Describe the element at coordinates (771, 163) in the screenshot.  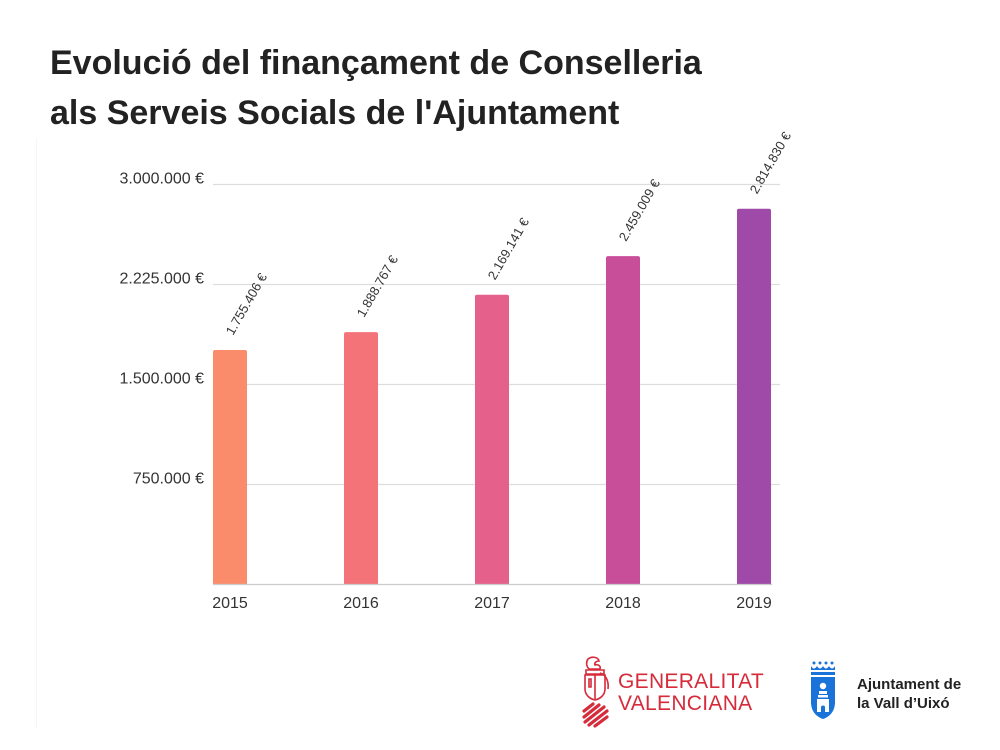
I see `data-label: 2.814.830 €` at that location.